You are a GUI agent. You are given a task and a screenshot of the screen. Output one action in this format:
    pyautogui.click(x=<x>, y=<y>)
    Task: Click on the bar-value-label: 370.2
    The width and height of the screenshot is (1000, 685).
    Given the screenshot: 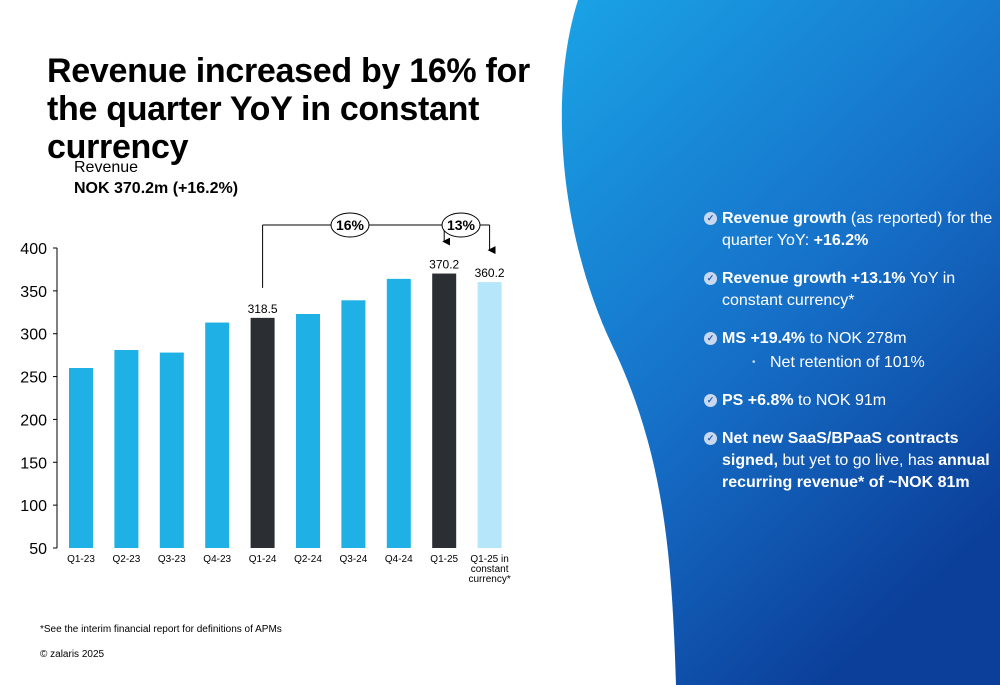 What is the action you would take?
    pyautogui.click(x=444, y=265)
    